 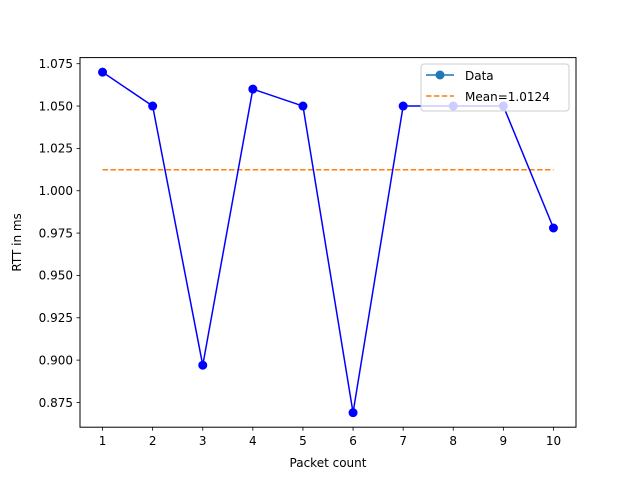 What do you see at coordinates (56, 149) in the screenshot?
I see `y-tick-label: 1.025` at bounding box center [56, 149].